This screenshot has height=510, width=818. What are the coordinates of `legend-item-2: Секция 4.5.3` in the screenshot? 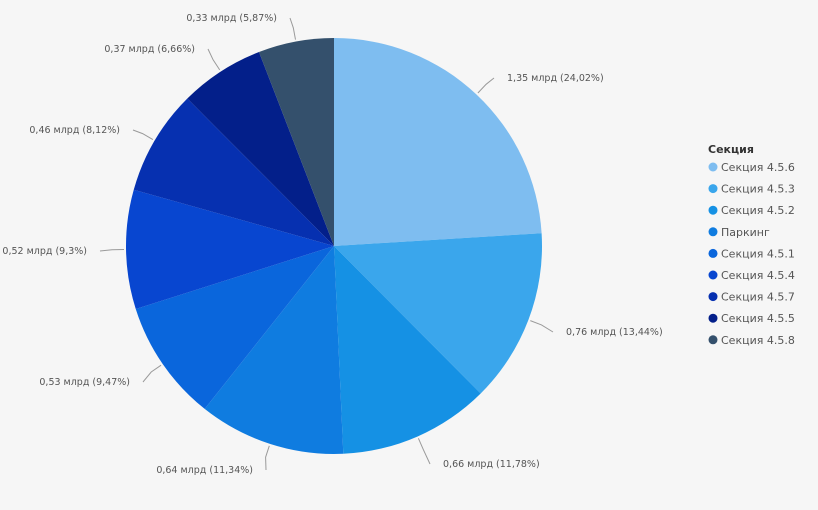 It's located at (751, 189).